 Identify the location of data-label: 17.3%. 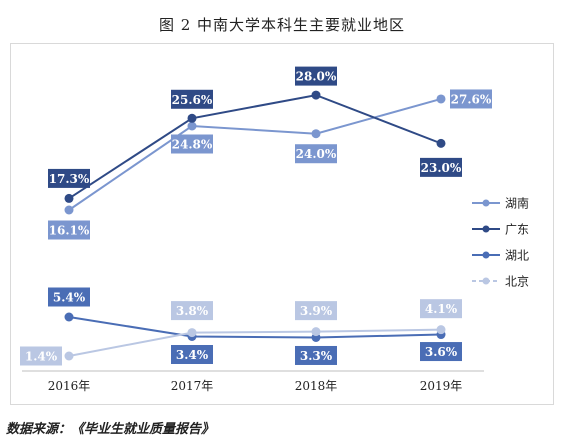
(69, 179).